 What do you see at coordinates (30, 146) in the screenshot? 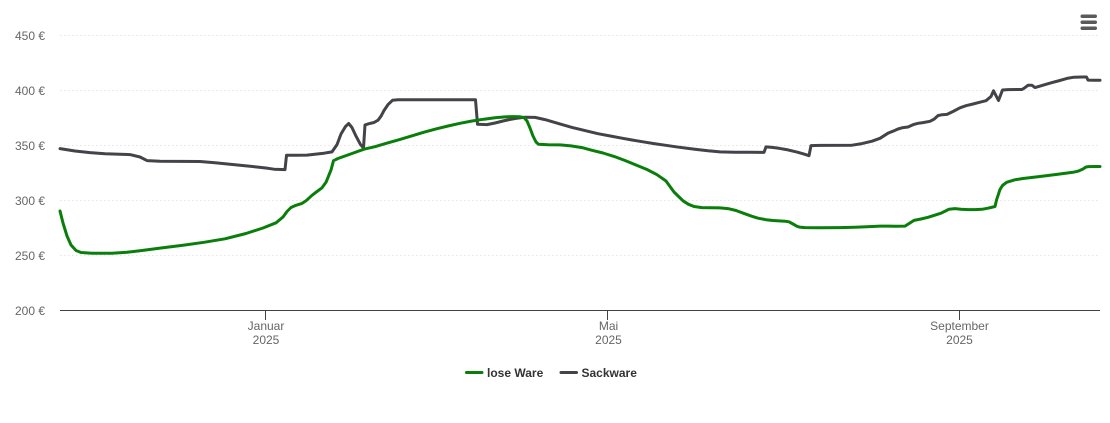
I see `svg-text: 350 €` at bounding box center [30, 146].